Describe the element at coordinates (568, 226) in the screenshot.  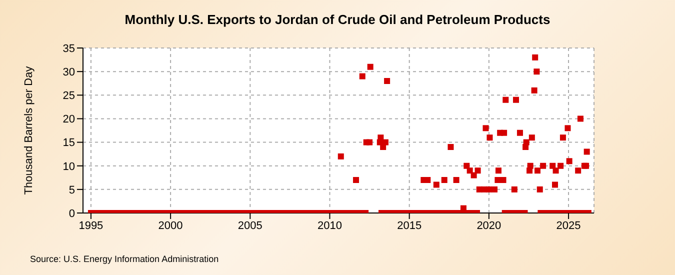
I see `x-tick-label: 2025` at that location.